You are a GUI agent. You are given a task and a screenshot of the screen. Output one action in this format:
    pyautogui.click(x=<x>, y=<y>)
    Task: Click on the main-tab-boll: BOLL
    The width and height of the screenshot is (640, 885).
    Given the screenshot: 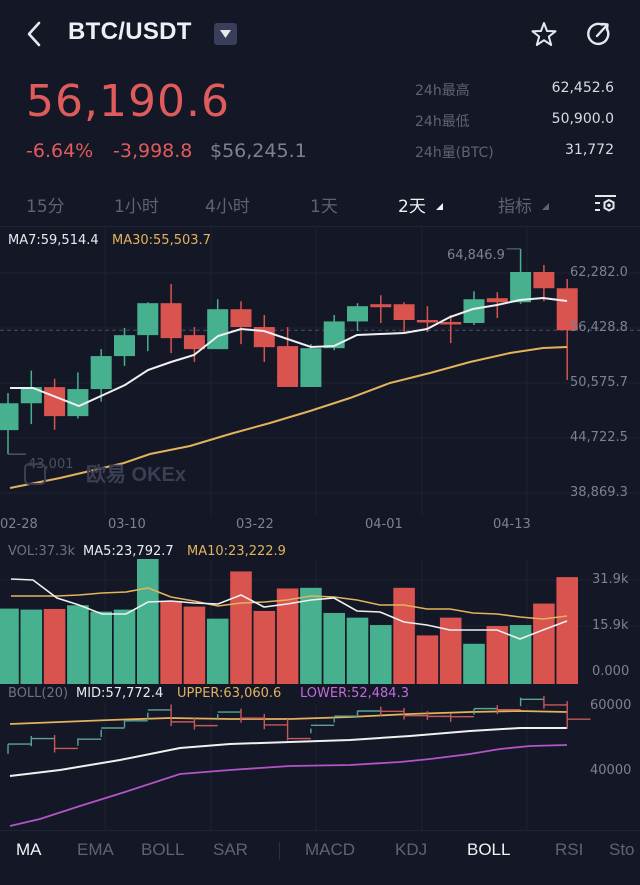 What is the action you would take?
    pyautogui.click(x=163, y=849)
    